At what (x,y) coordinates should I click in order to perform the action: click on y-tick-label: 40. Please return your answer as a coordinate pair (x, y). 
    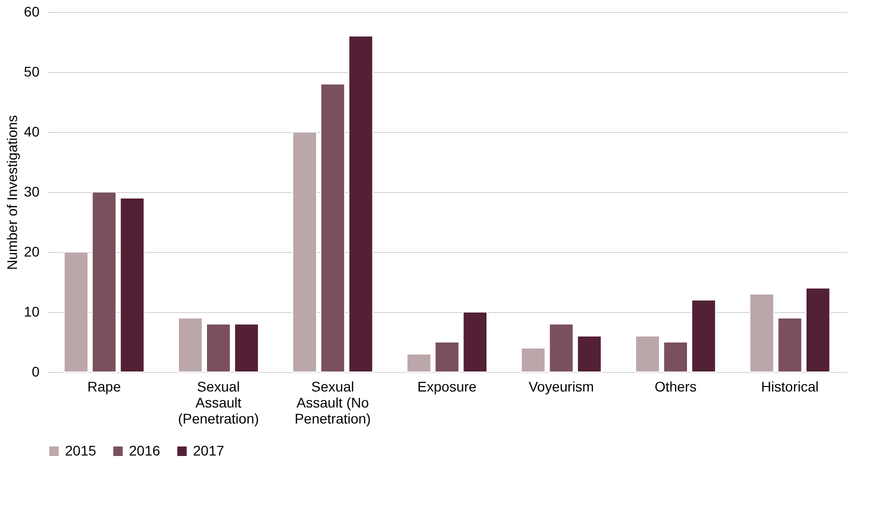
    Looking at the image, I should click on (32, 132).